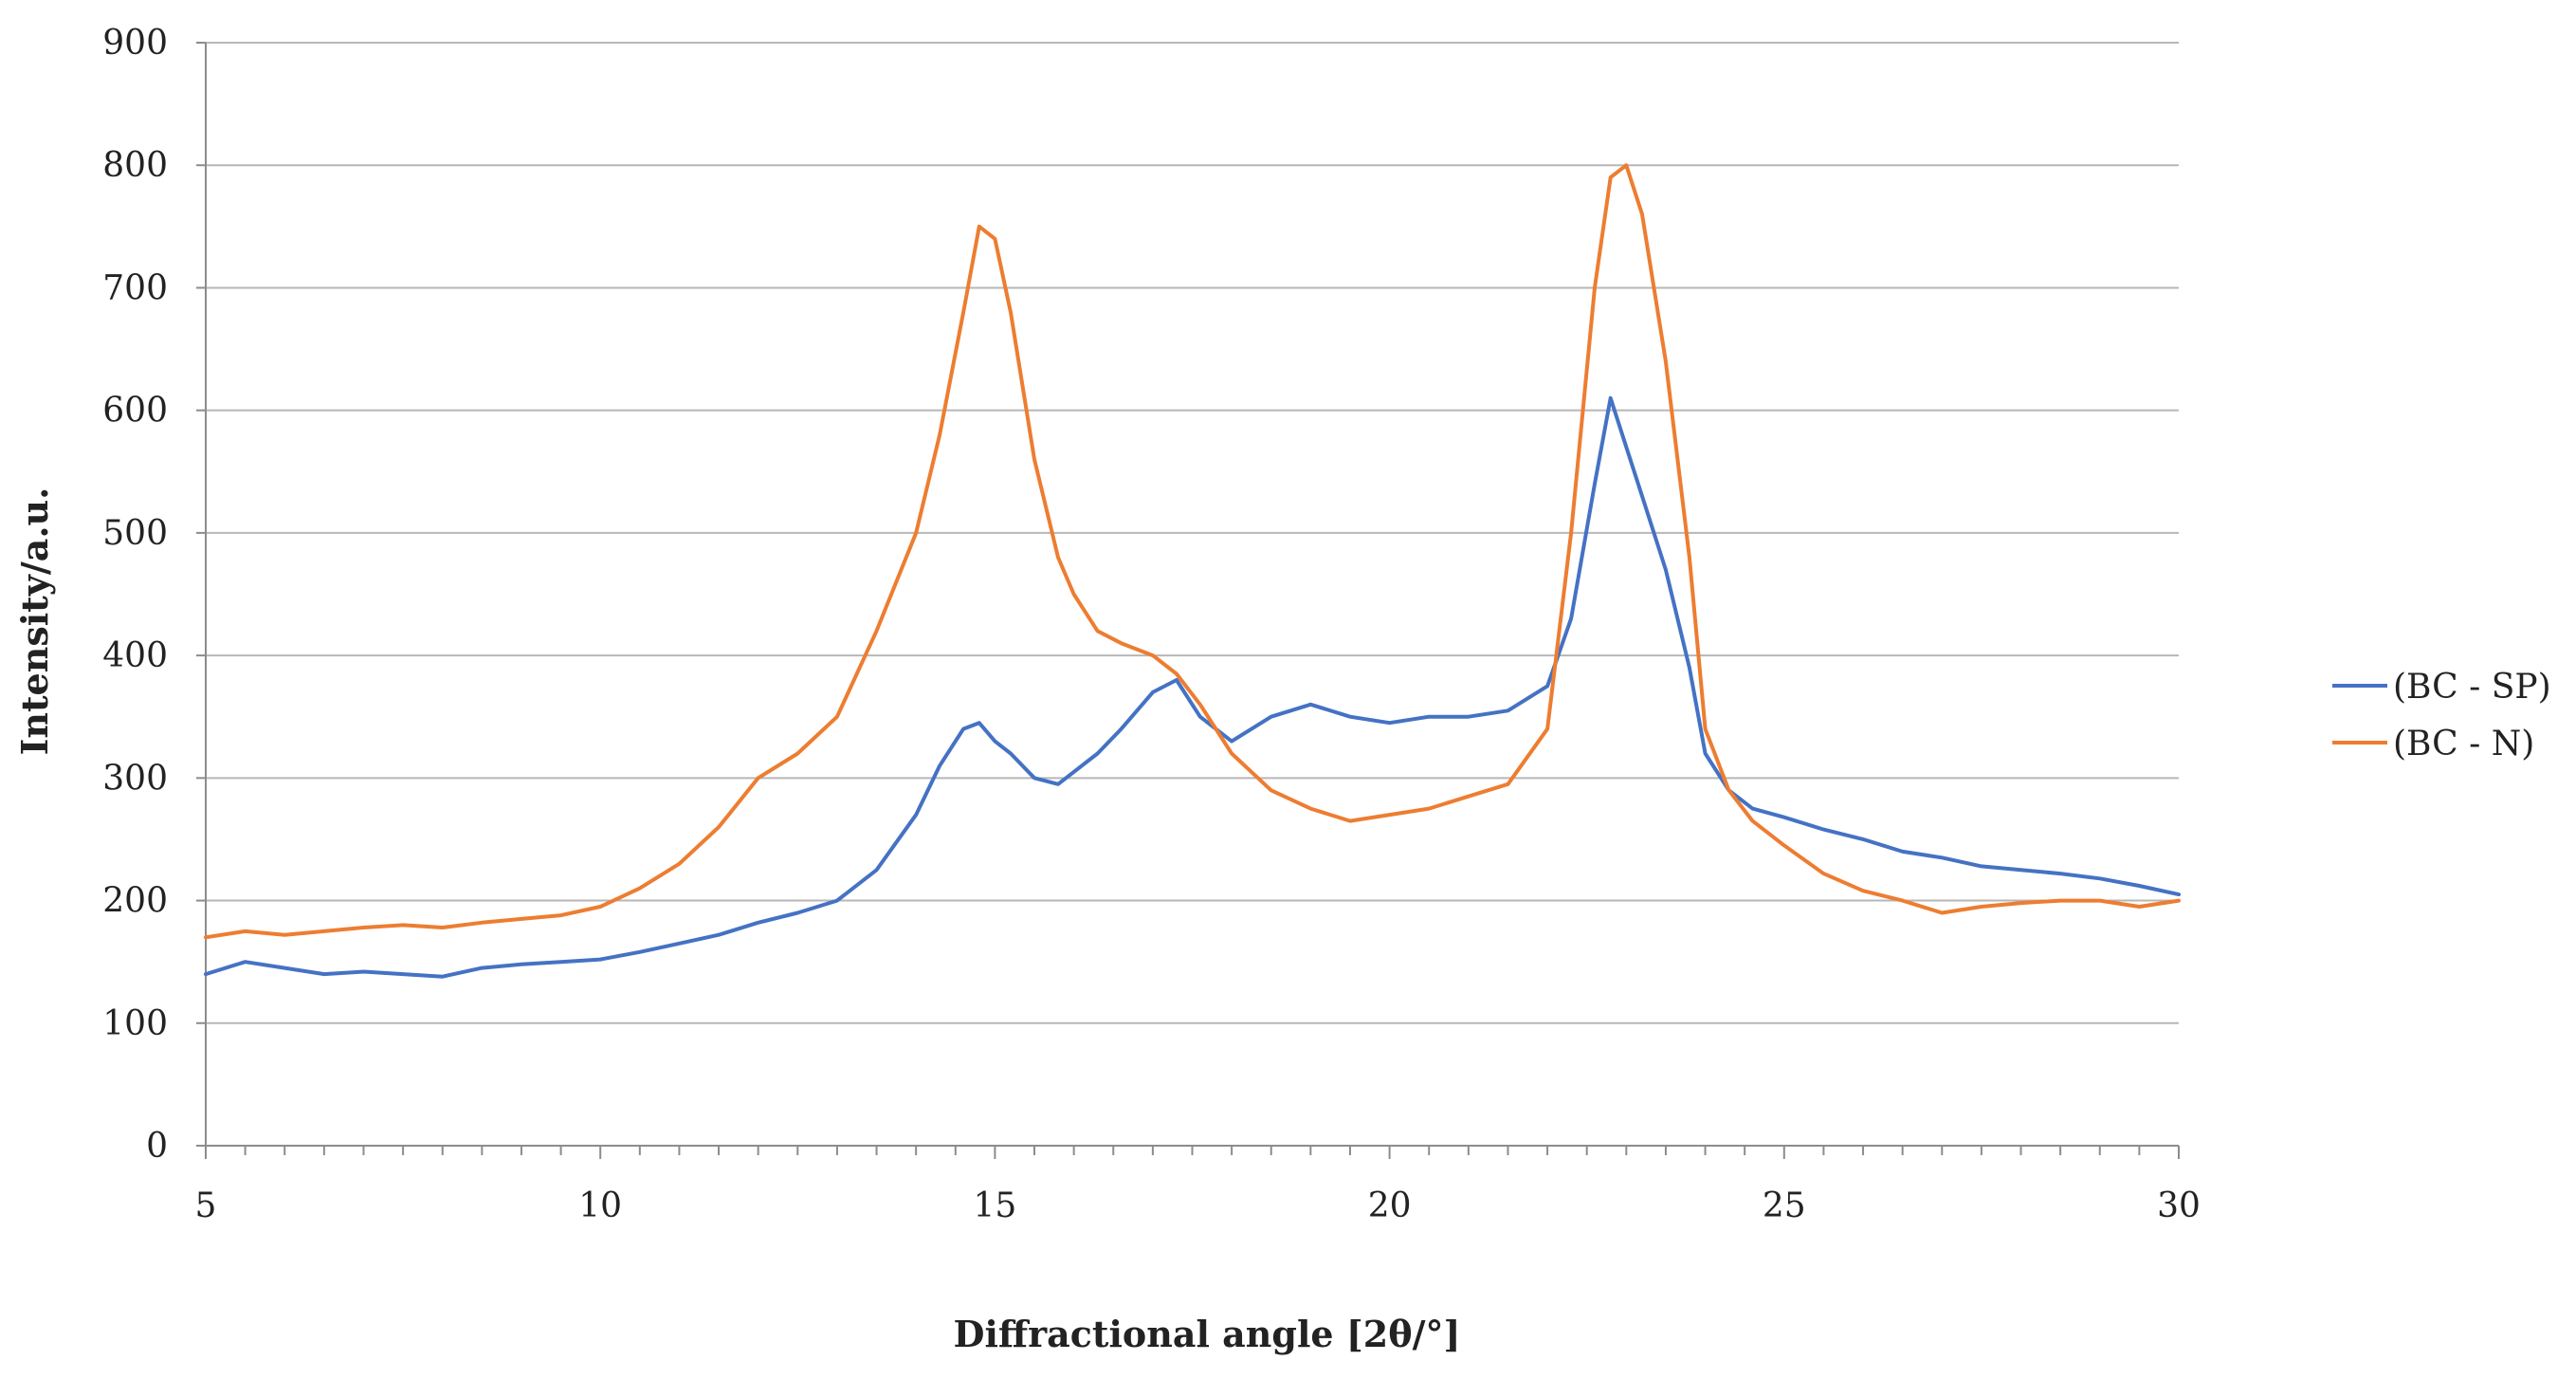  I want to click on y-tick-label-200: 200, so click(135, 901).